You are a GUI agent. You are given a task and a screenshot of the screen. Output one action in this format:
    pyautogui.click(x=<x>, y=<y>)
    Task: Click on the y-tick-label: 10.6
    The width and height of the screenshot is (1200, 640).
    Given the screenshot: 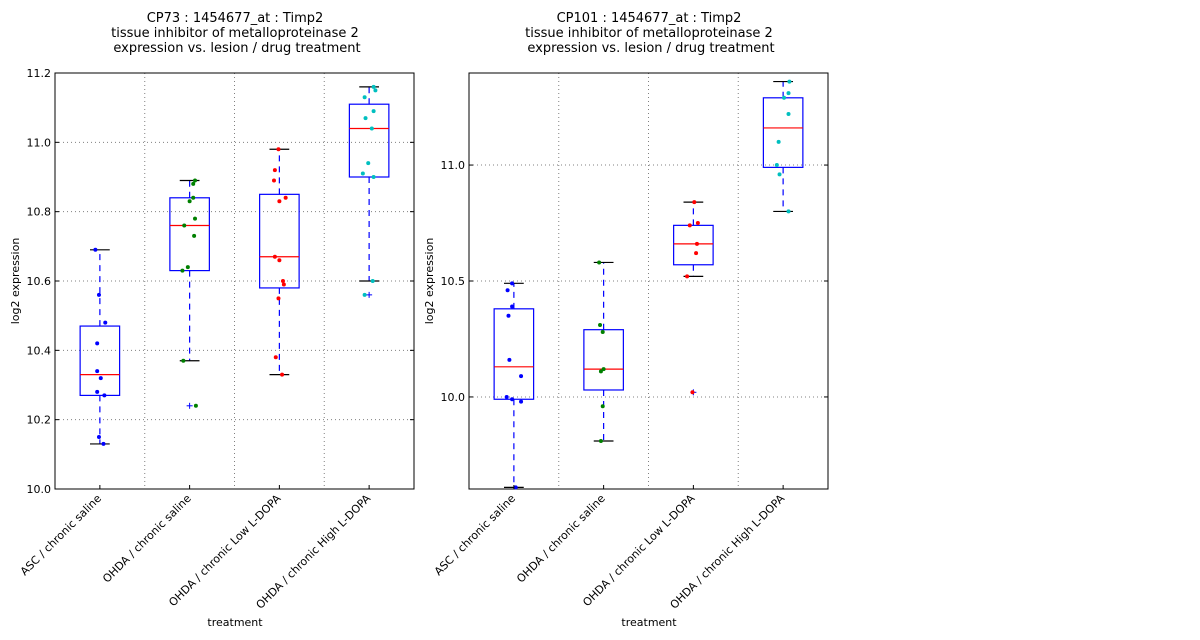 What is the action you would take?
    pyautogui.click(x=39, y=281)
    